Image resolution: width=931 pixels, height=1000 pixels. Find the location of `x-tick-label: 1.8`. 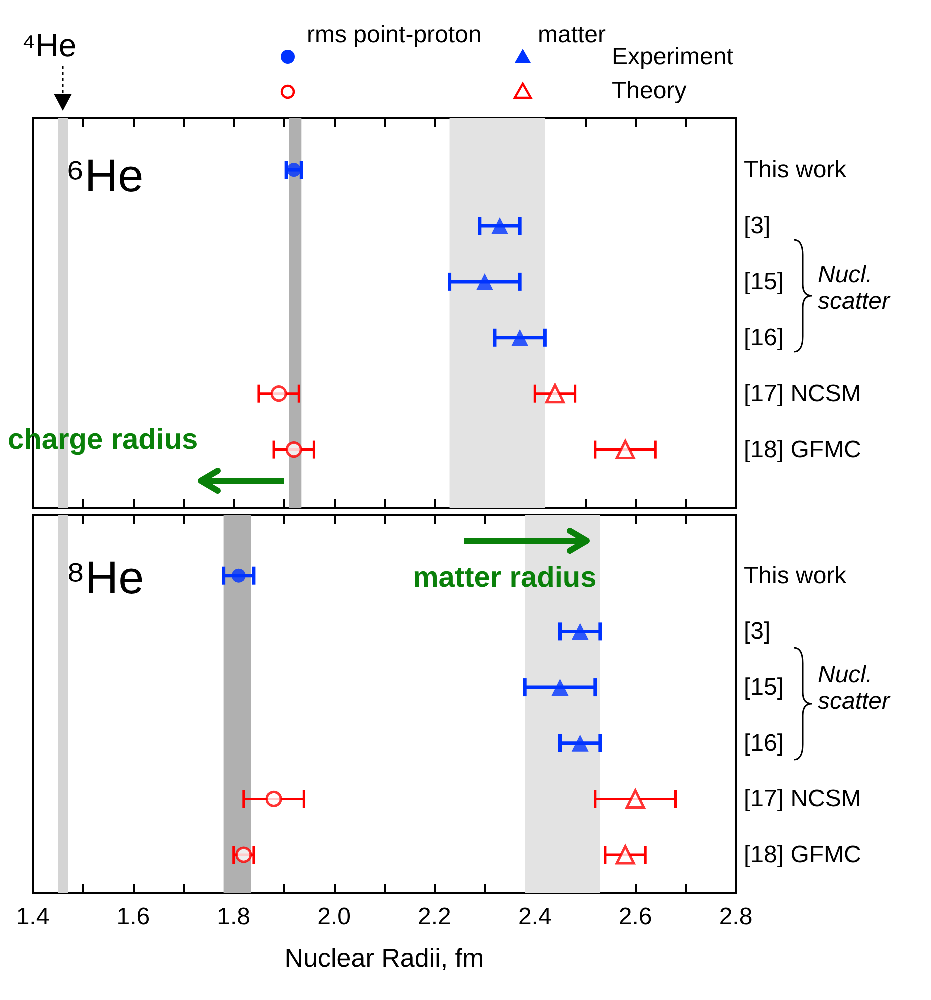

x-tick-label: 1.8 is located at coordinates (234, 917).